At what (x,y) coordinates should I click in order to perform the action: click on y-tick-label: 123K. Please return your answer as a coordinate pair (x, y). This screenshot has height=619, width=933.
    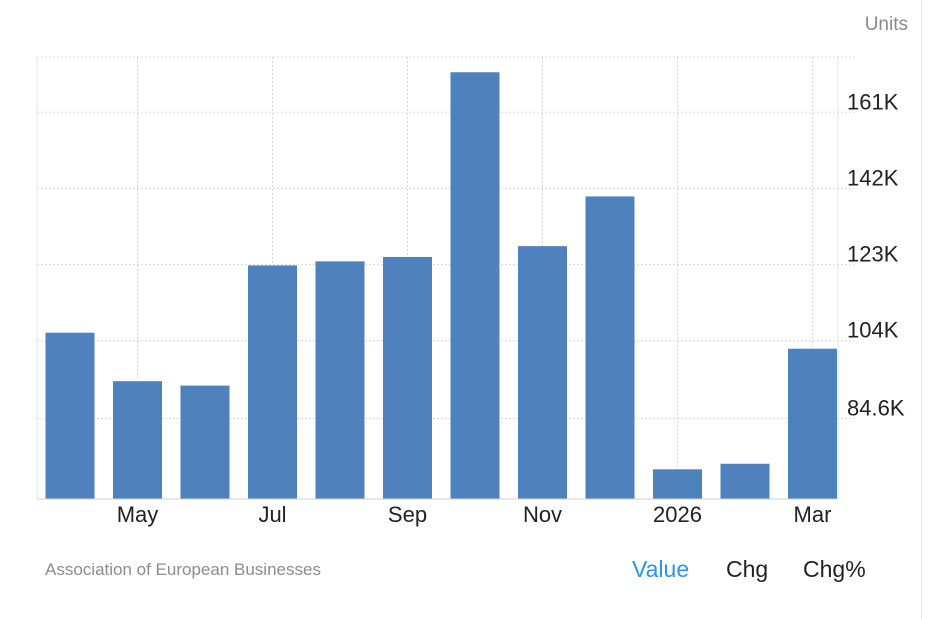
    Looking at the image, I should click on (873, 254).